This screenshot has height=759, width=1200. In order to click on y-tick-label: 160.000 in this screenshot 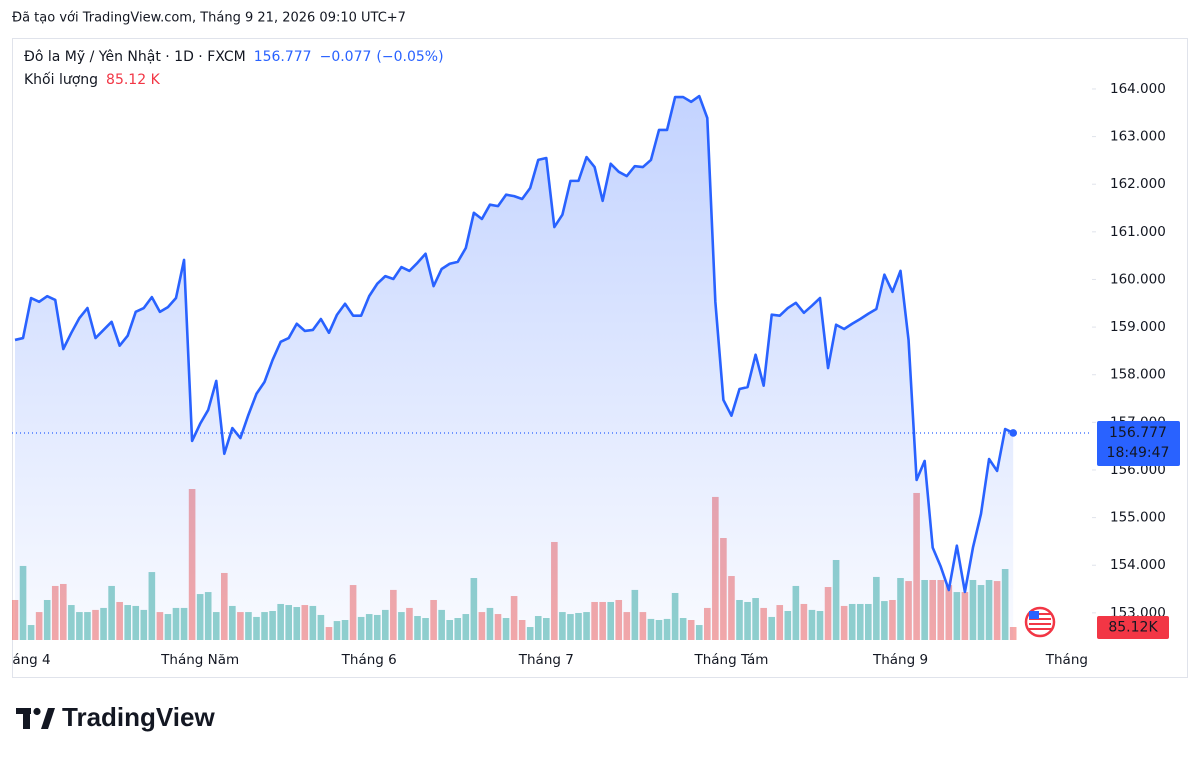, I will do `click(1138, 279)`.